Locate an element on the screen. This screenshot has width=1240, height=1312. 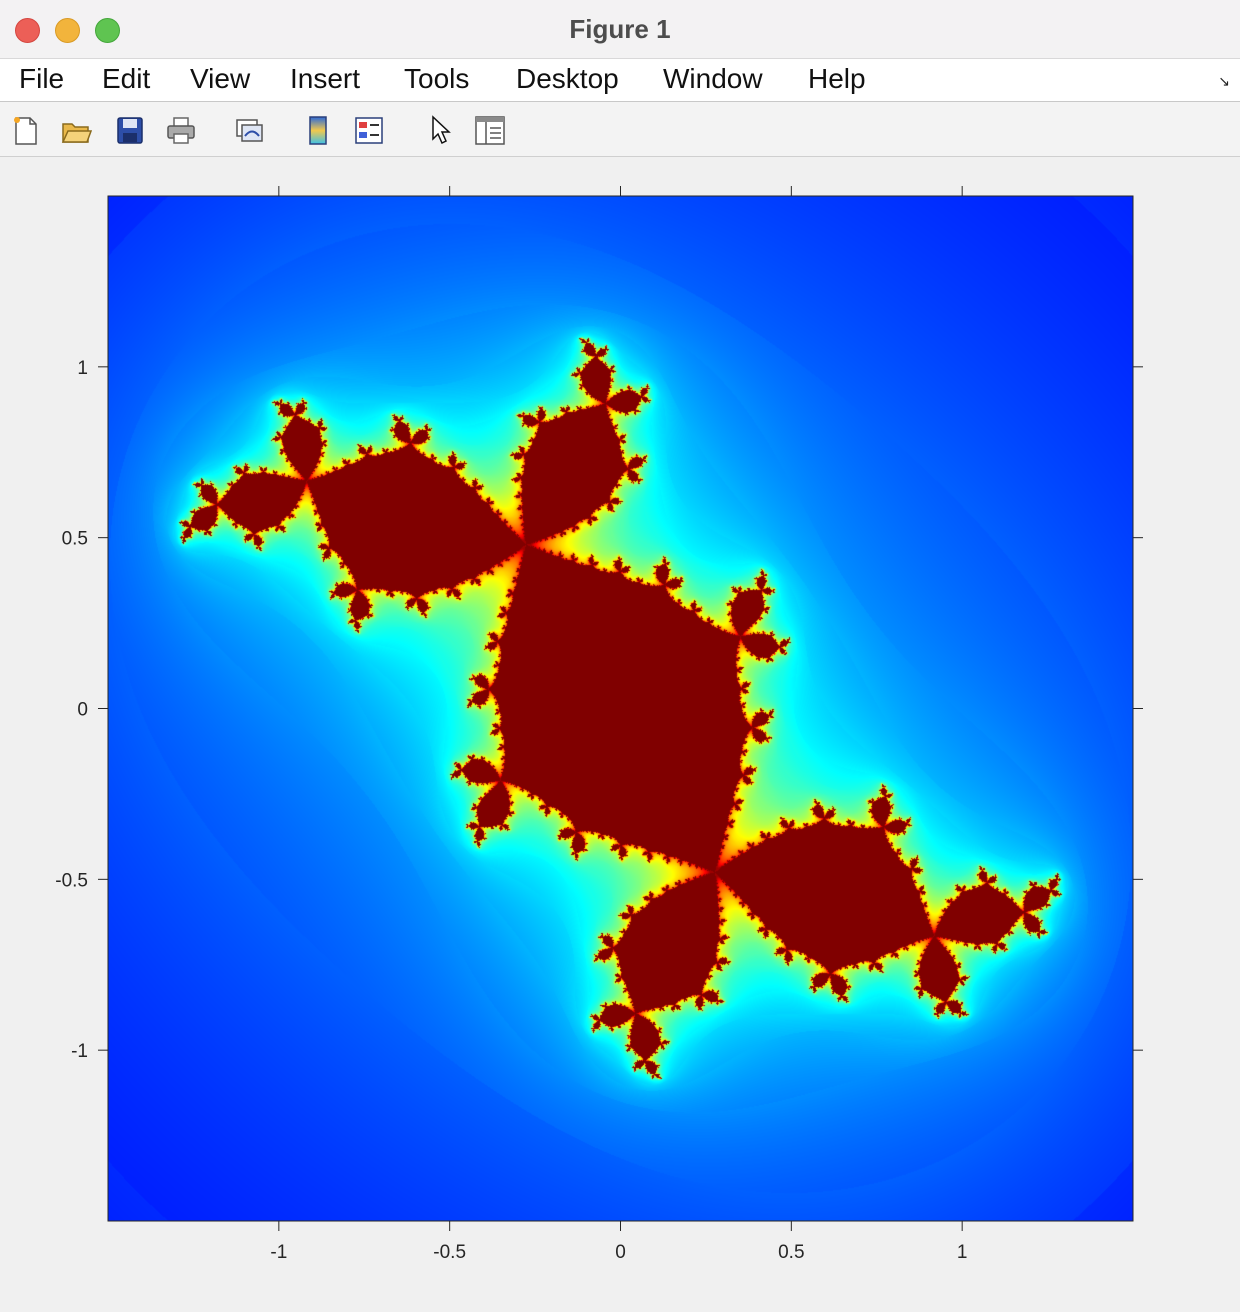
insert-legend-icon is located at coordinates (369, 130).